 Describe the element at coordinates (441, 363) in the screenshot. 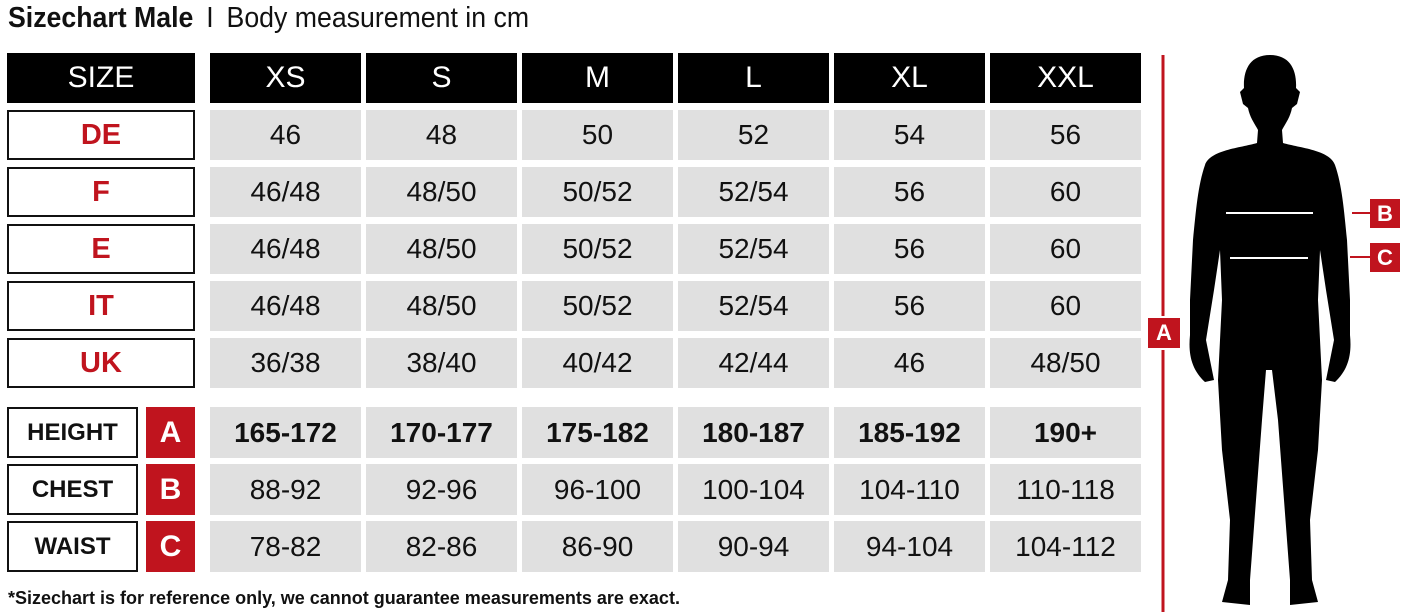

I see `table-cell: 38/40` at that location.